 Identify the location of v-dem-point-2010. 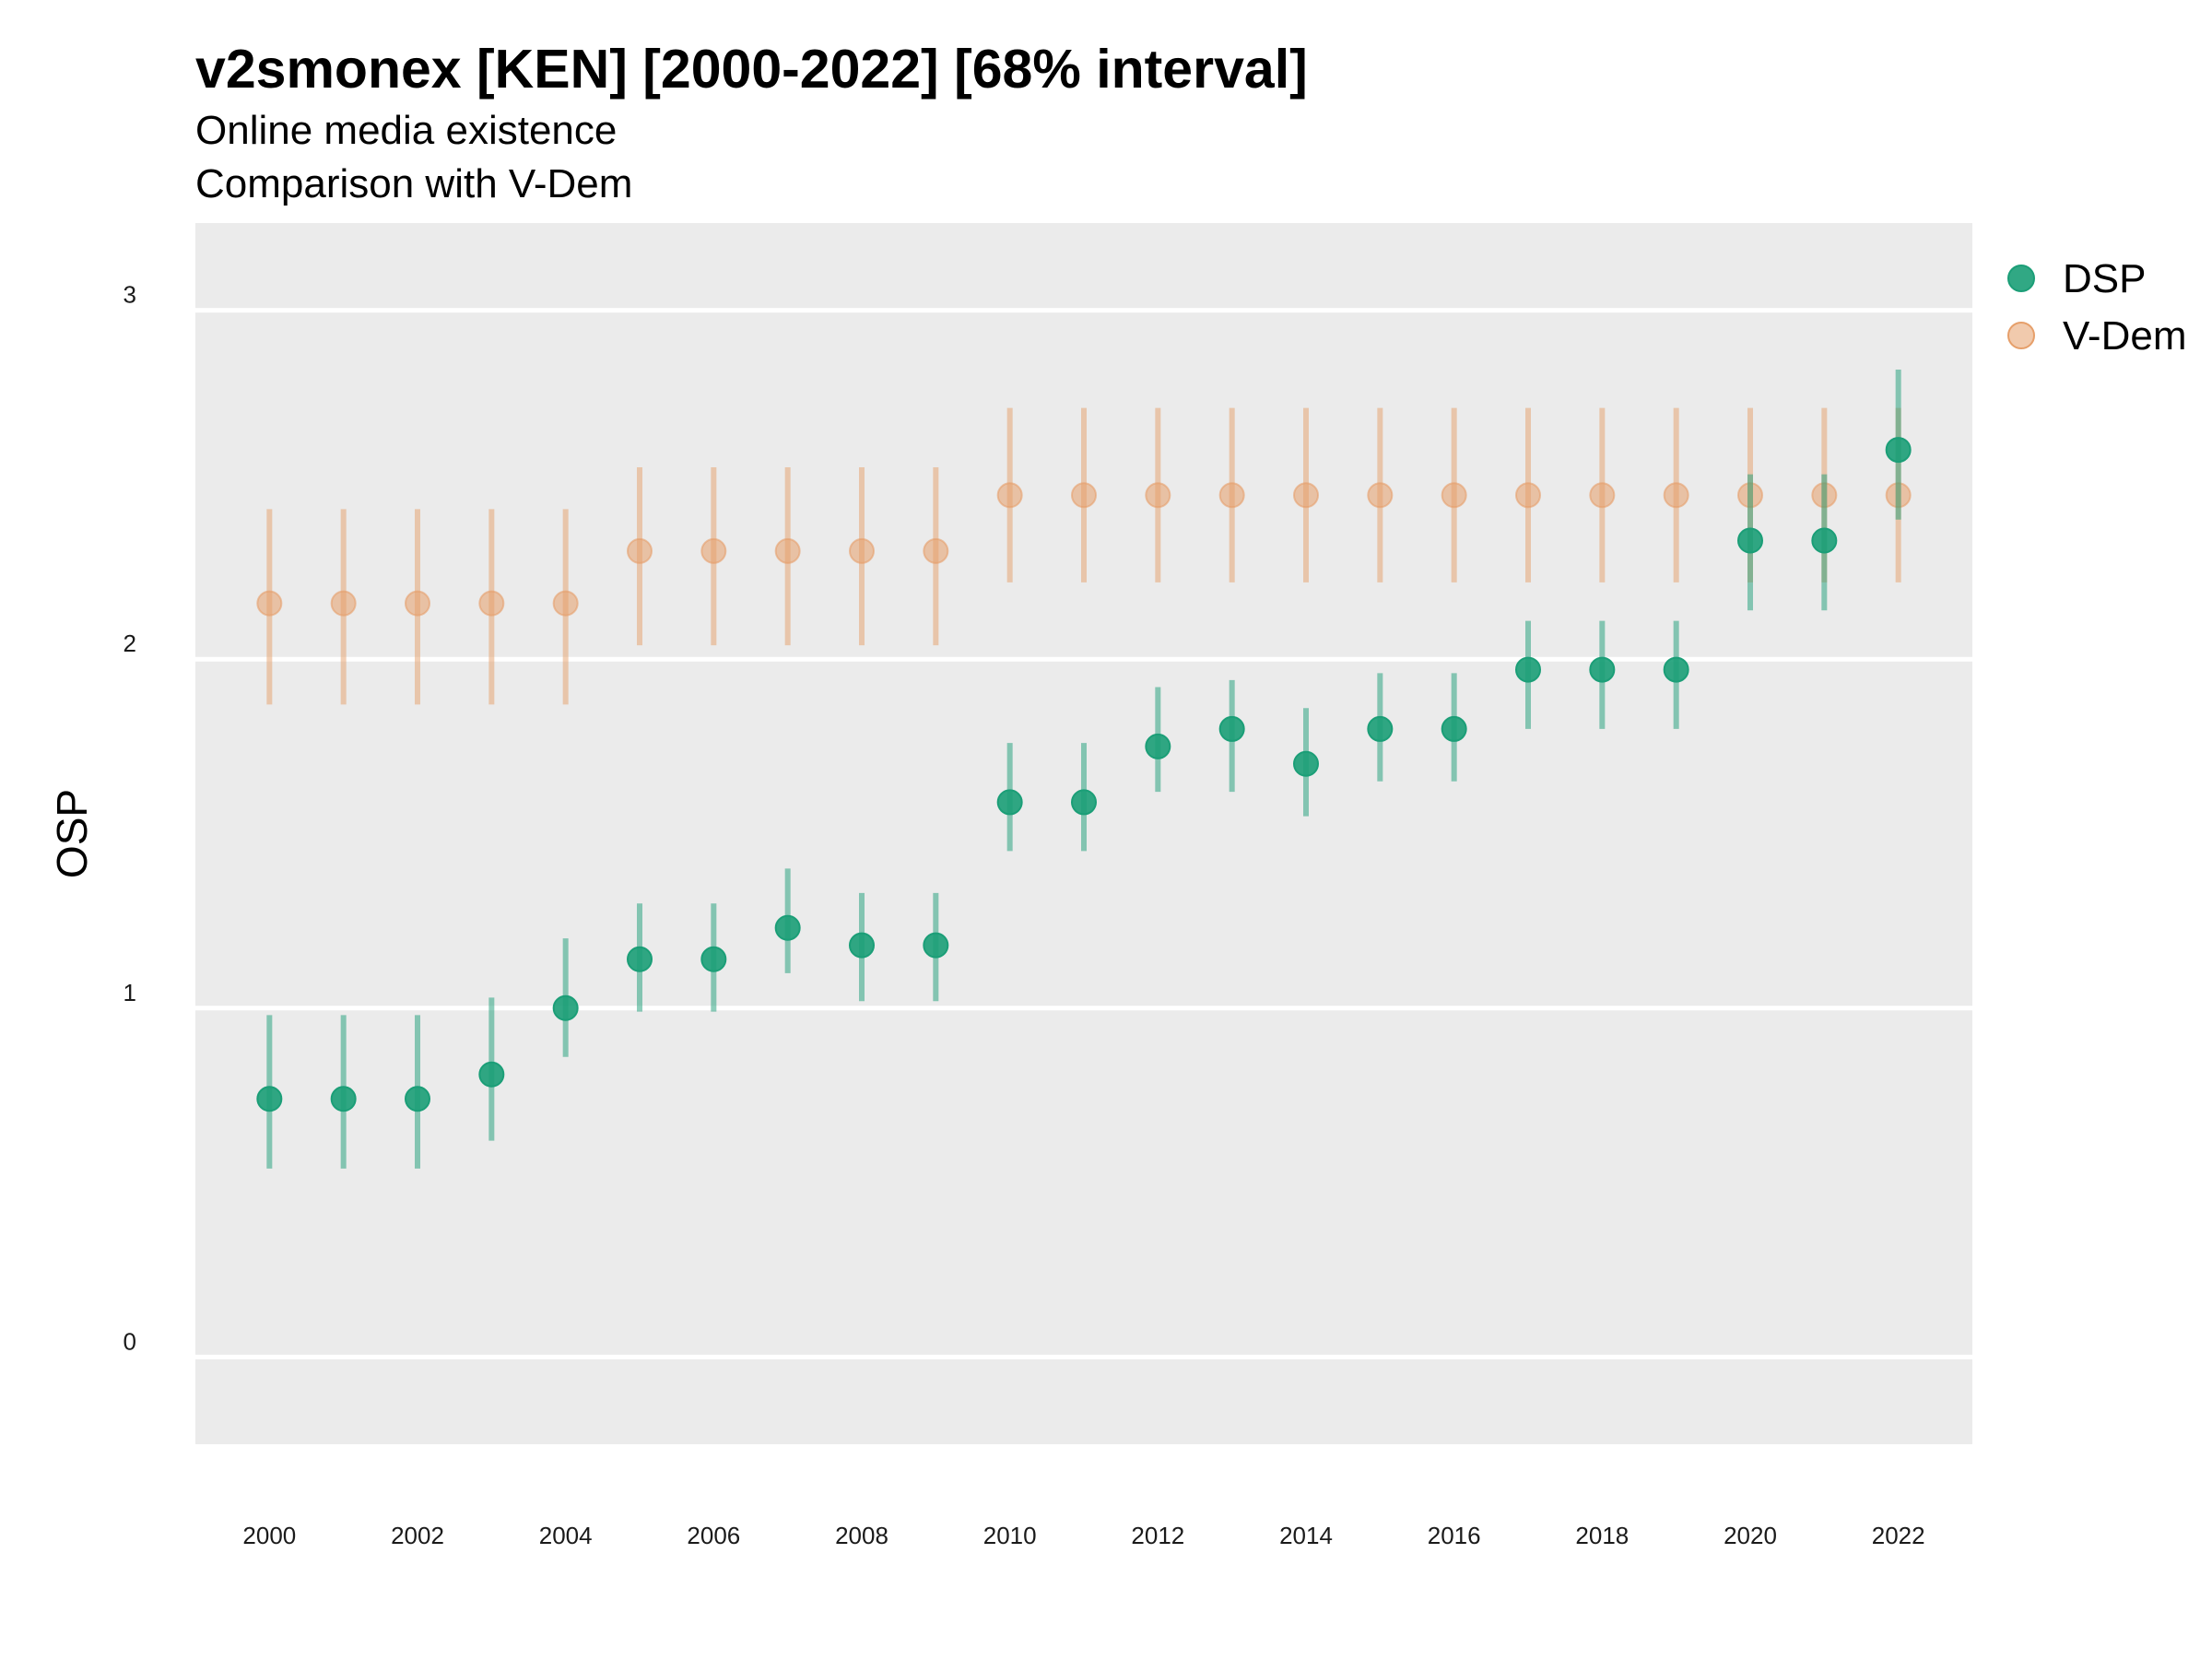
(1009, 495).